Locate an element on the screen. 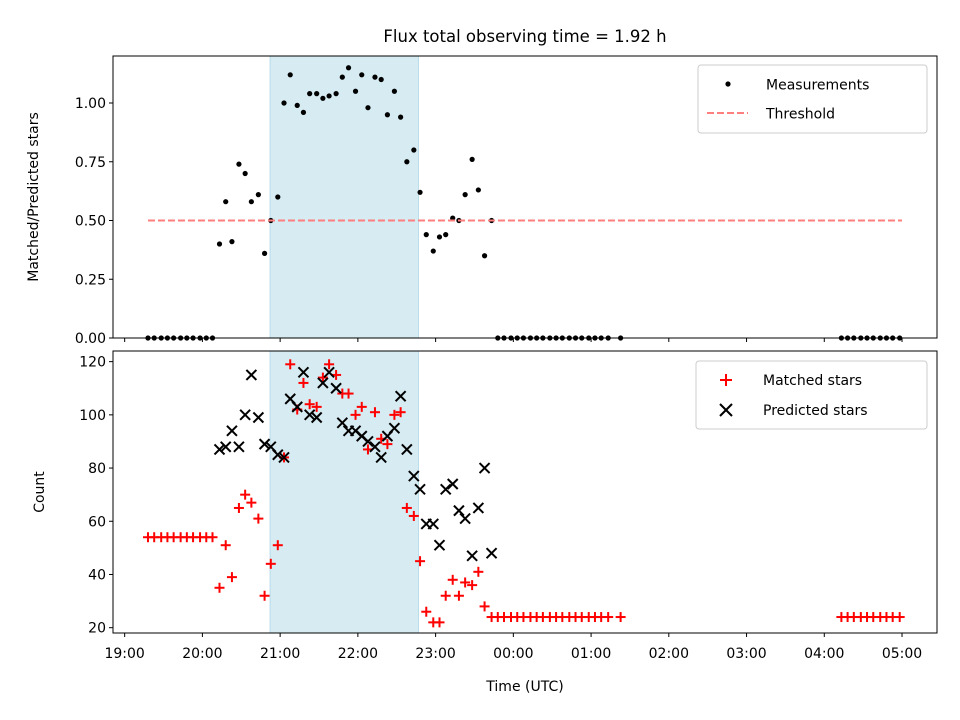 This screenshot has height=720, width=960. bottom-xlabel: Time (UTC) is located at coordinates (524, 687).